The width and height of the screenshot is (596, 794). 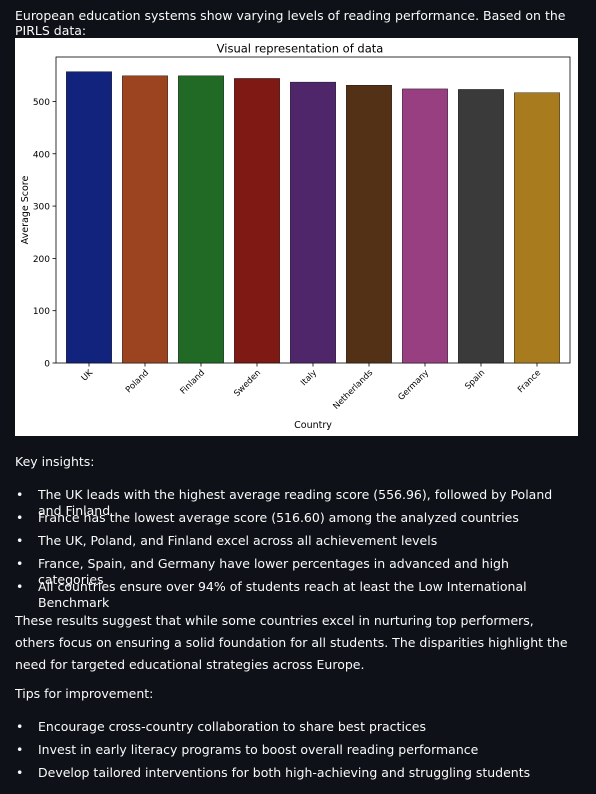 I want to click on bar-netherlands, so click(x=369, y=224).